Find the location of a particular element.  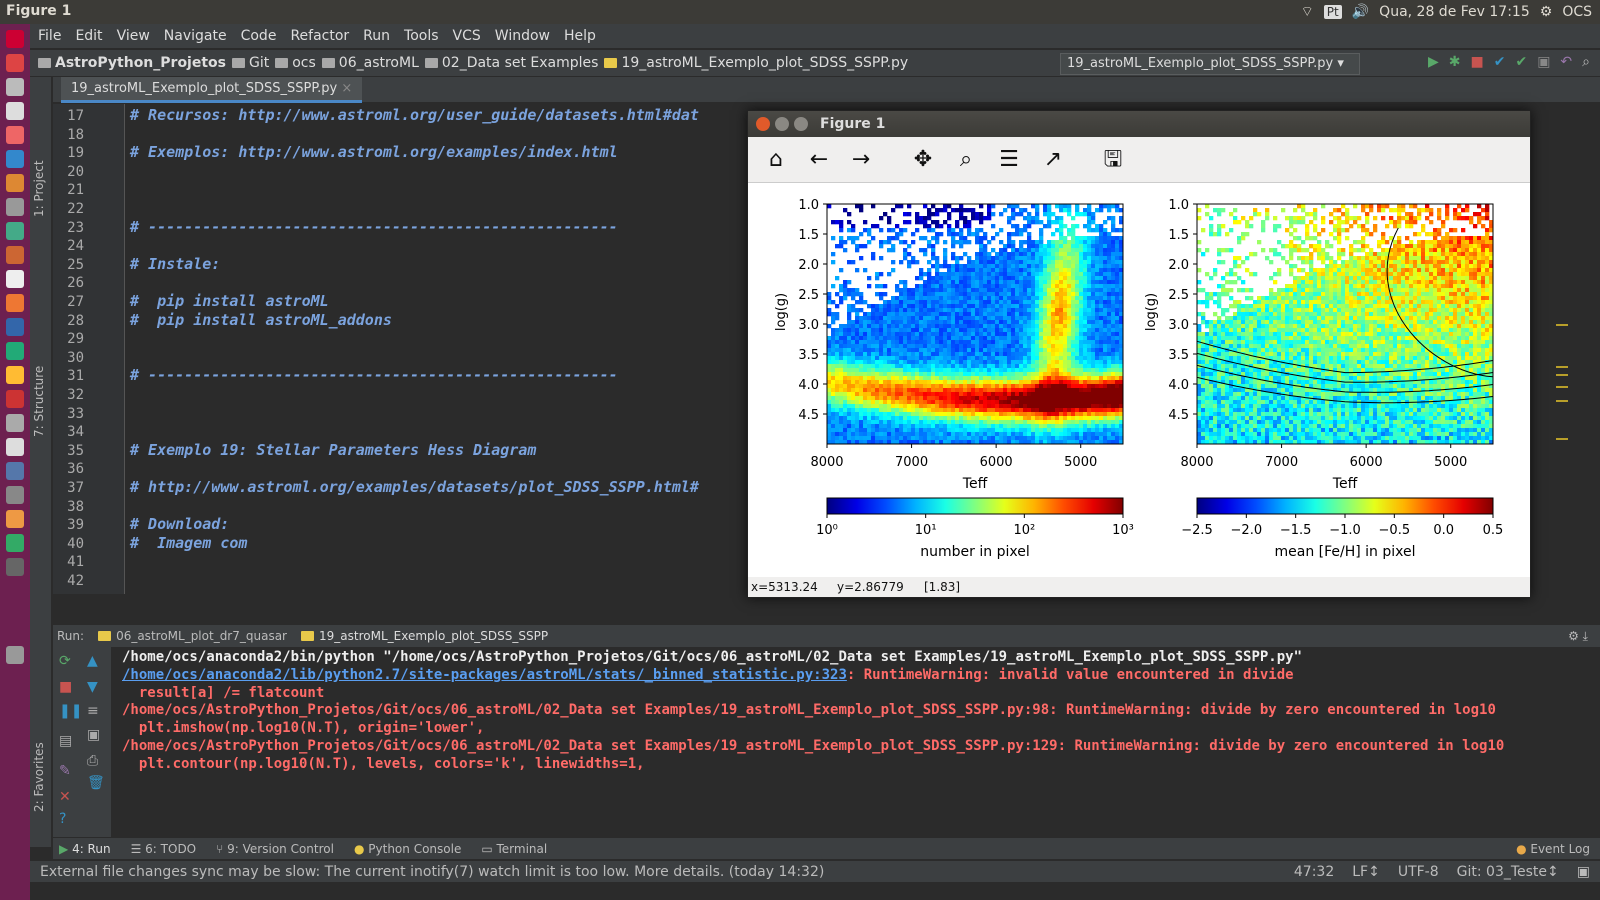

menu-tools: Tools is located at coordinates (421, 36).